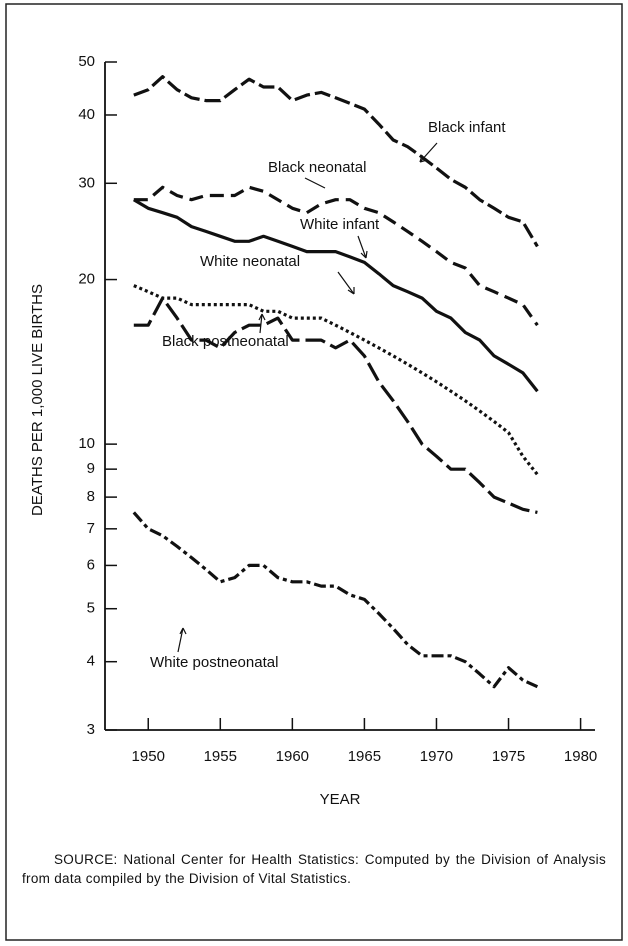 This screenshot has width=628, height=946. Describe the element at coordinates (86, 61) in the screenshot. I see `y-tick-label: 50` at that location.